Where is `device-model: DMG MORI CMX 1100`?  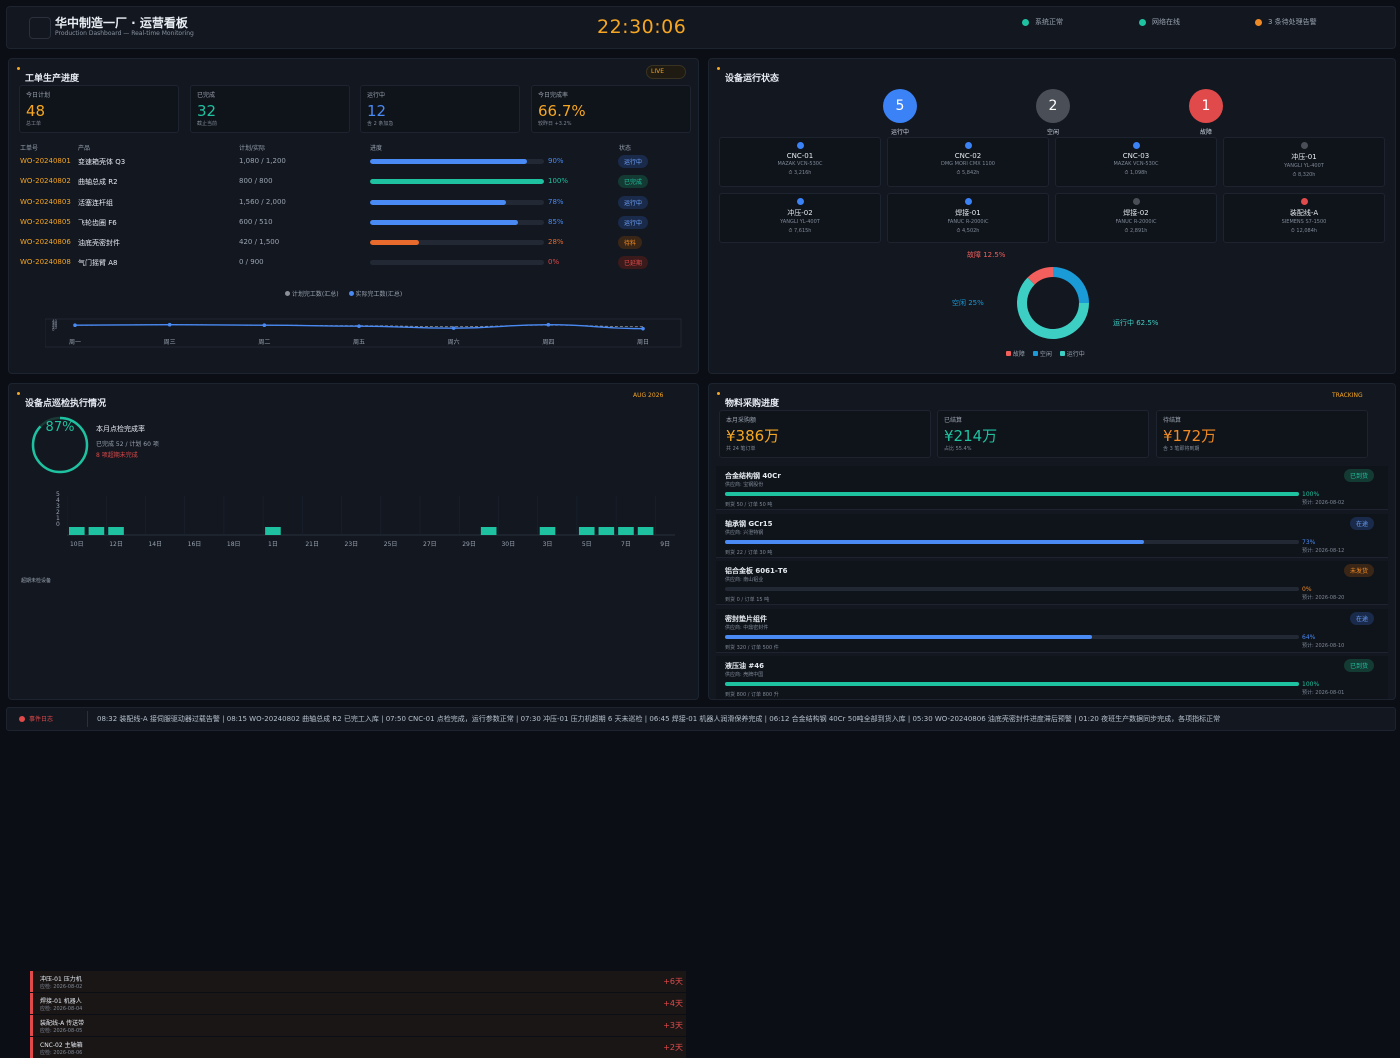
device-model: DMG MORI CMX 1100 is located at coordinates (968, 164).